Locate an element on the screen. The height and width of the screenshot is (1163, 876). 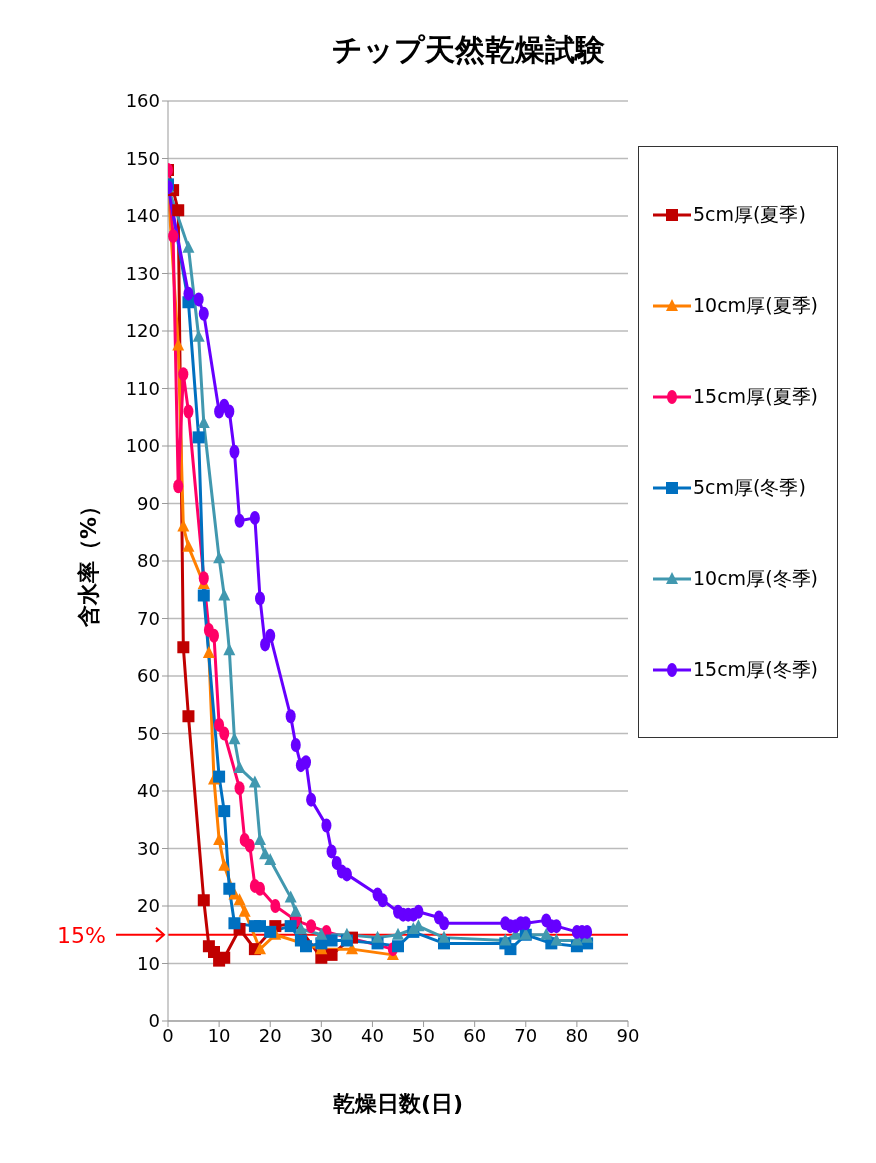
y-tick-label: 130 is located at coordinates (142, 273).